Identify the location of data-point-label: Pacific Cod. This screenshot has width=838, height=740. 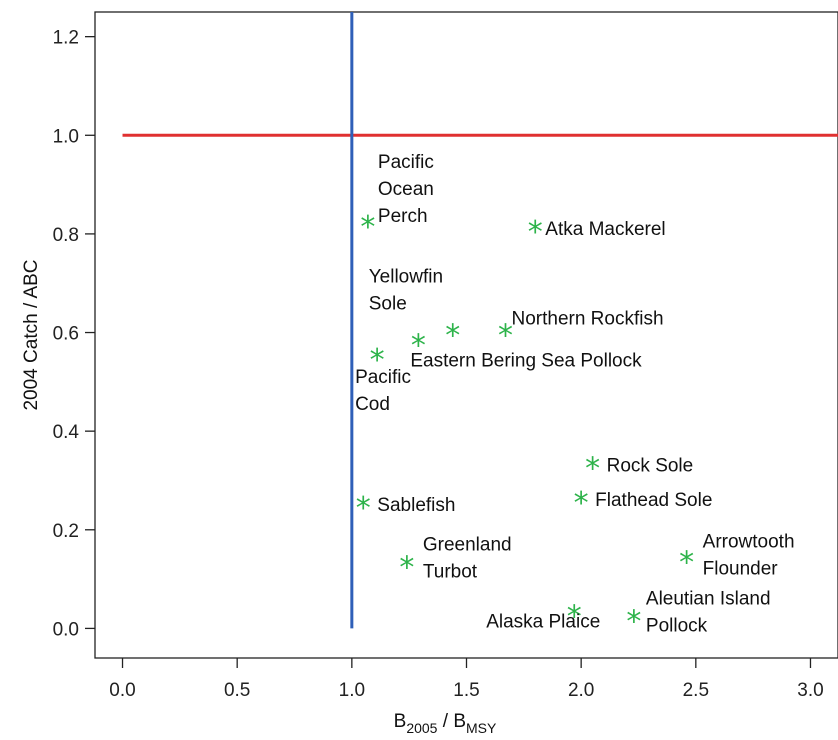
(383, 391).